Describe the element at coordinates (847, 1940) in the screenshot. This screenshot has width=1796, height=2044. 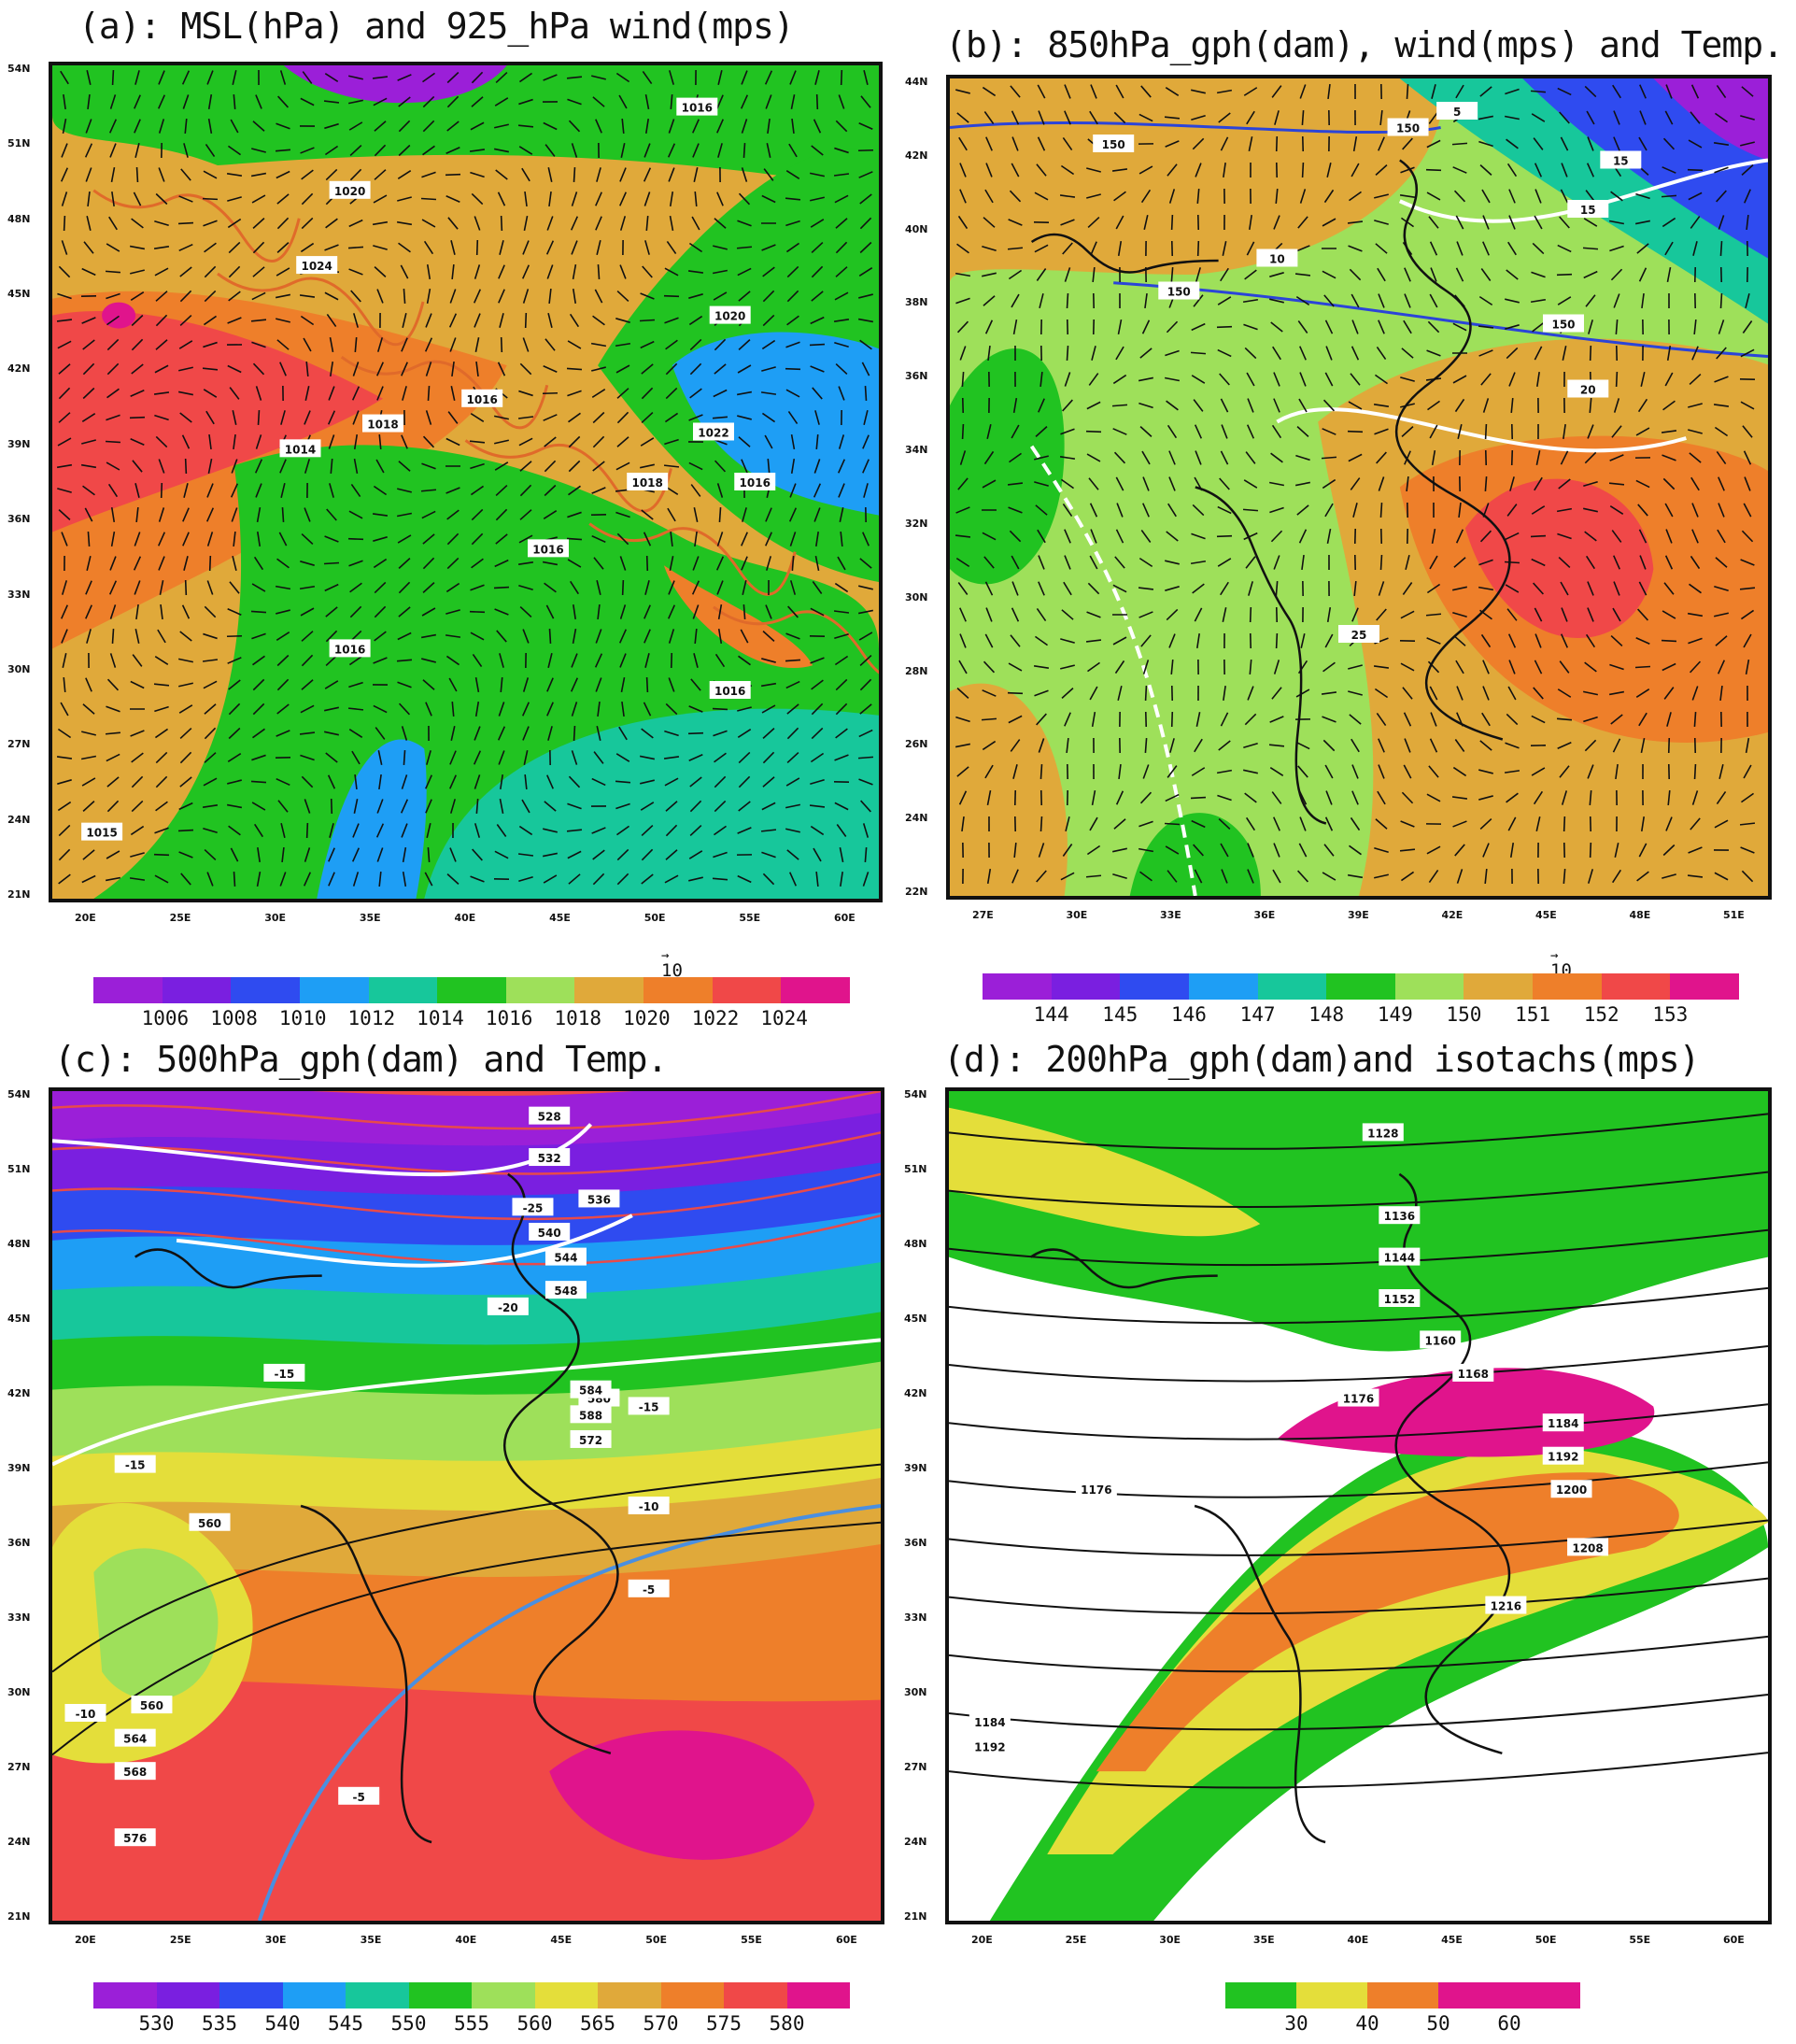
I see `lon-tick-label: 60E` at that location.